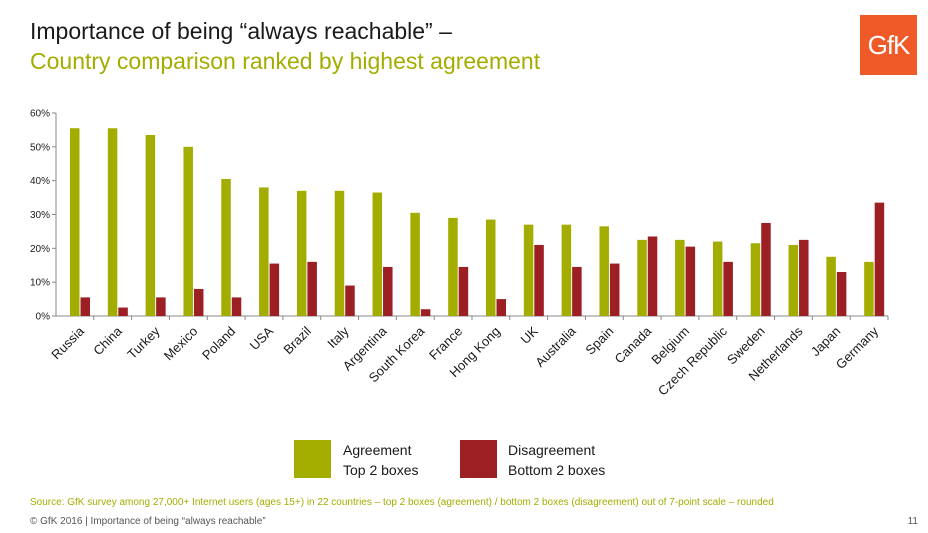  I want to click on x-category-label: Spain, so click(599, 341).